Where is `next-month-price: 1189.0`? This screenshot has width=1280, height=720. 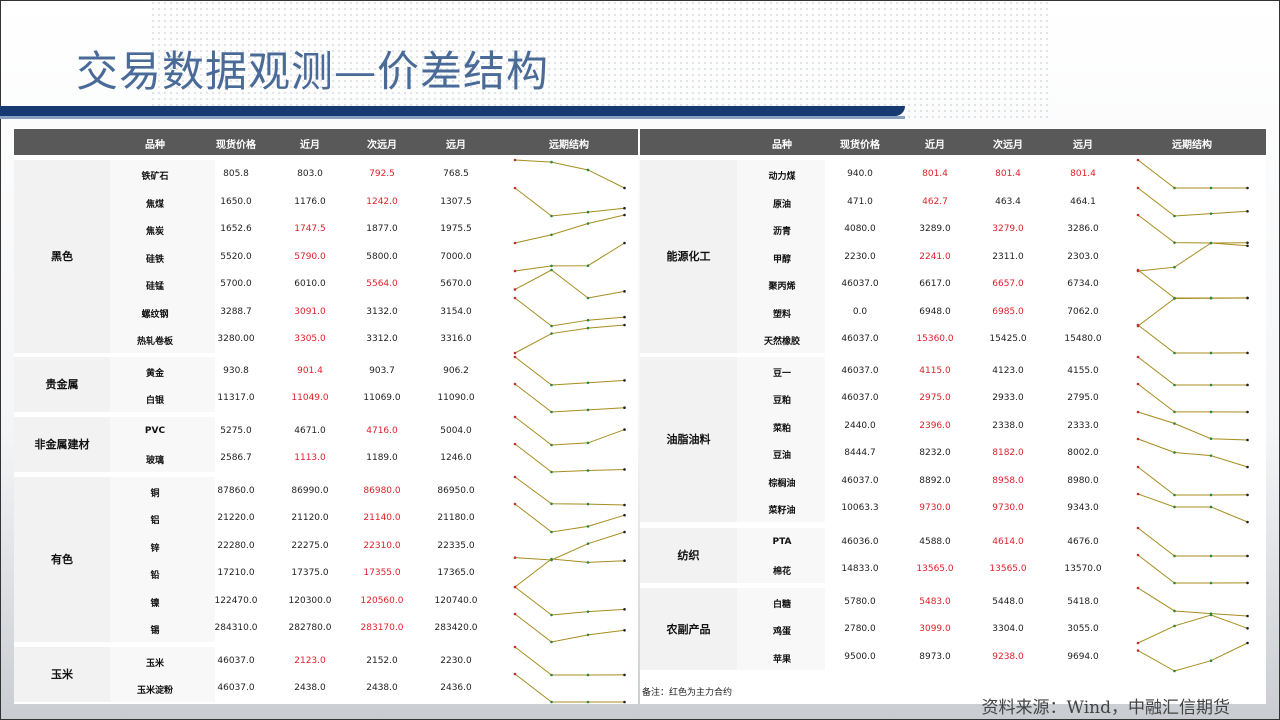
next-month-price: 1189.0 is located at coordinates (382, 458).